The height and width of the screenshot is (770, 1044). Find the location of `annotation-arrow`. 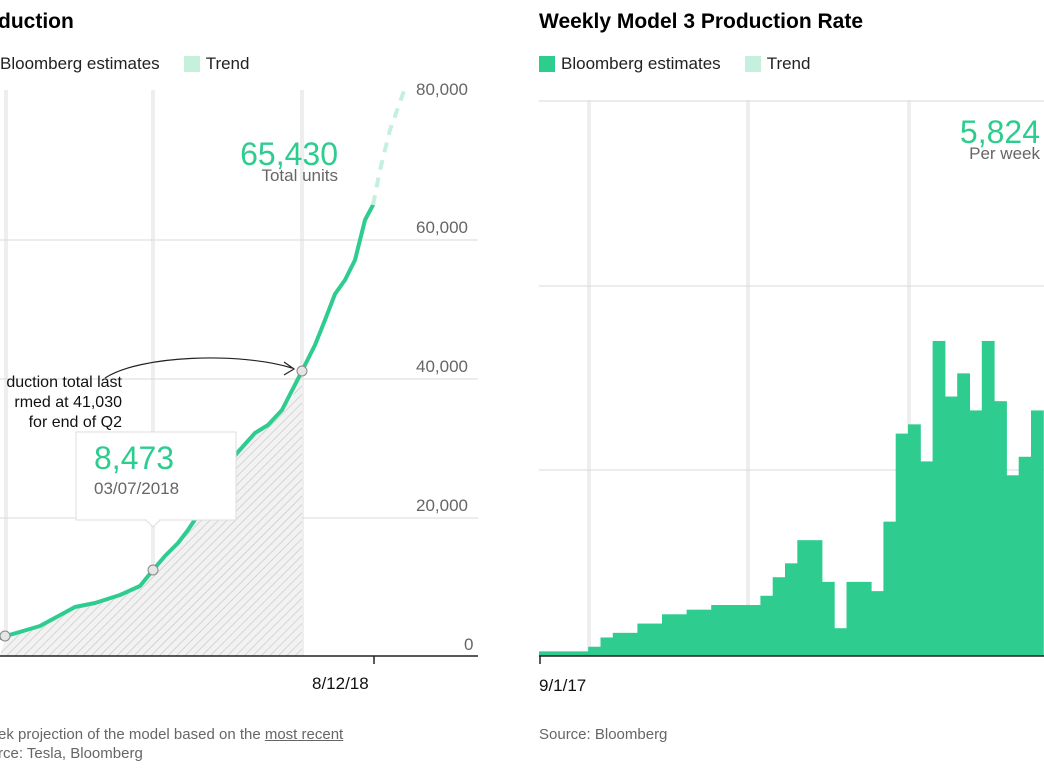

annotation-arrow is located at coordinates (198, 368).